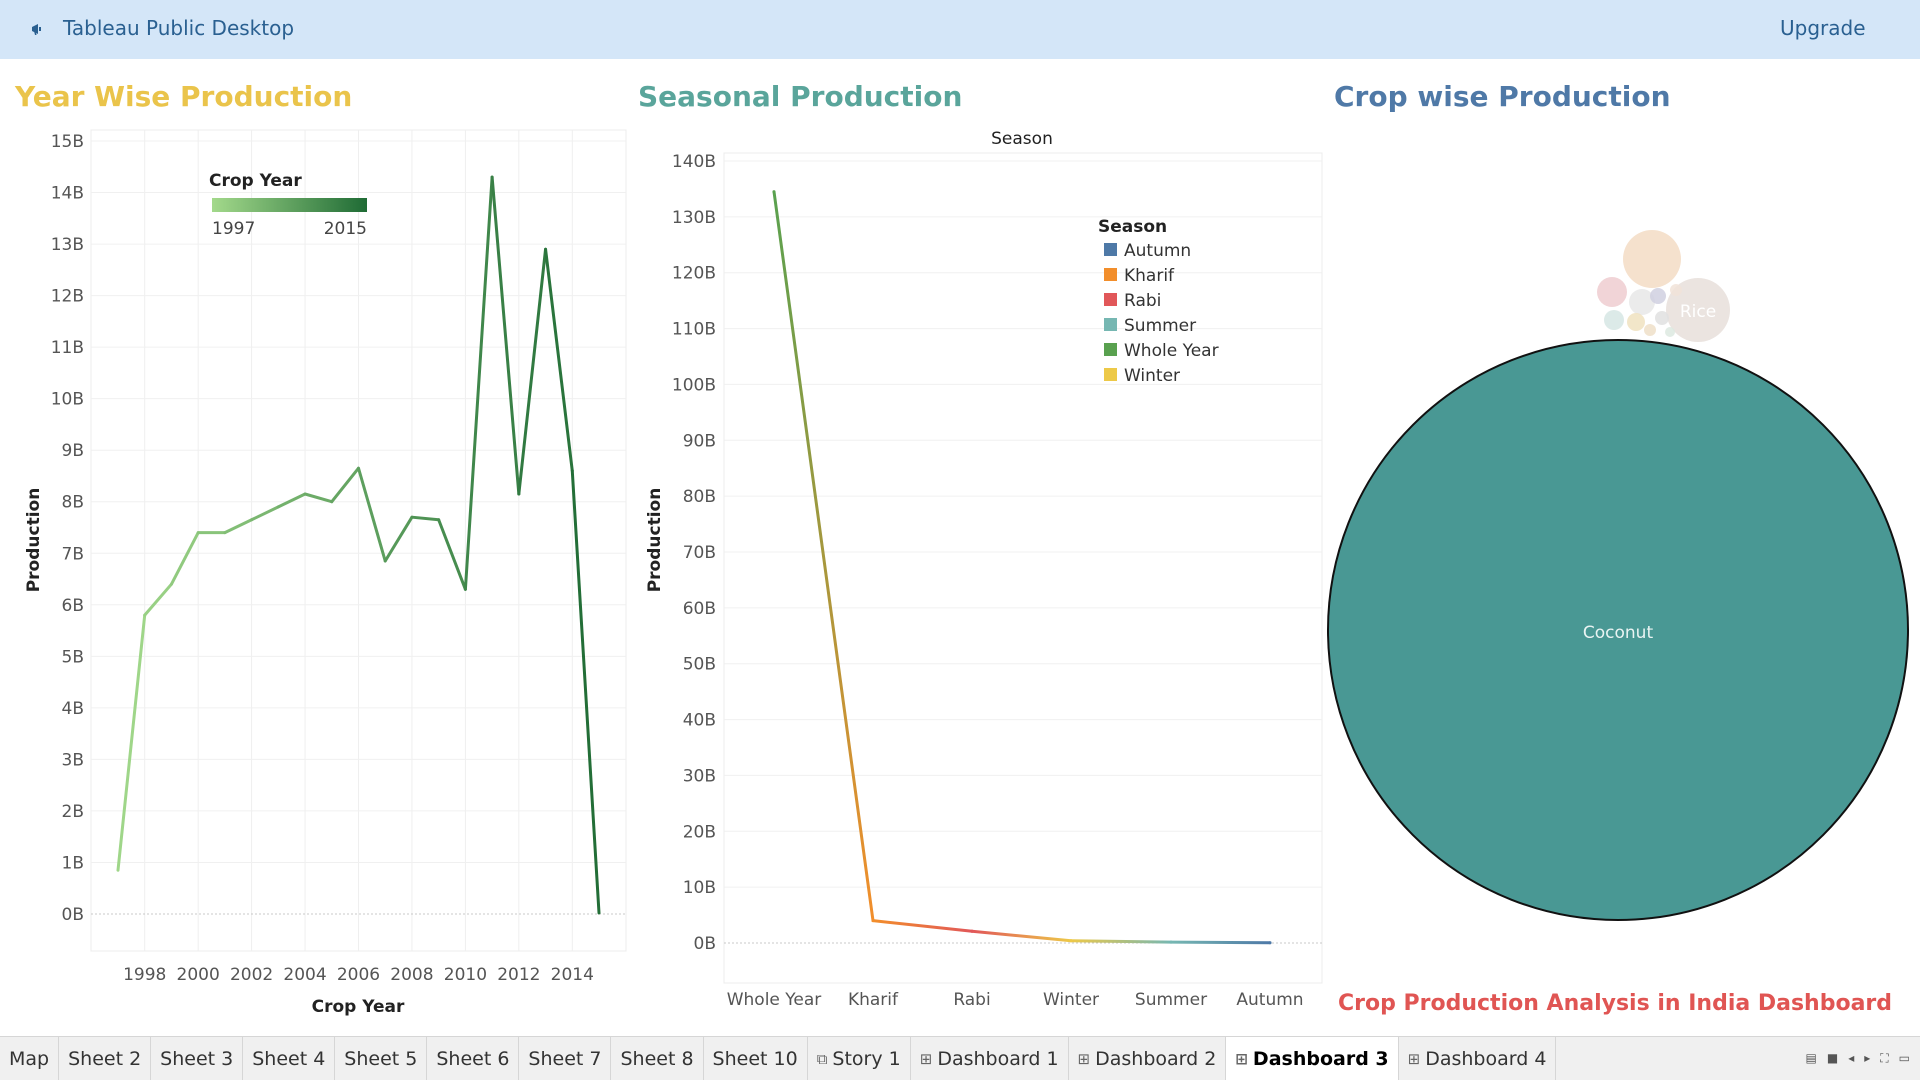 The width and height of the screenshot is (1920, 1080). I want to click on season-y-tick-label: 130B, so click(694, 218).